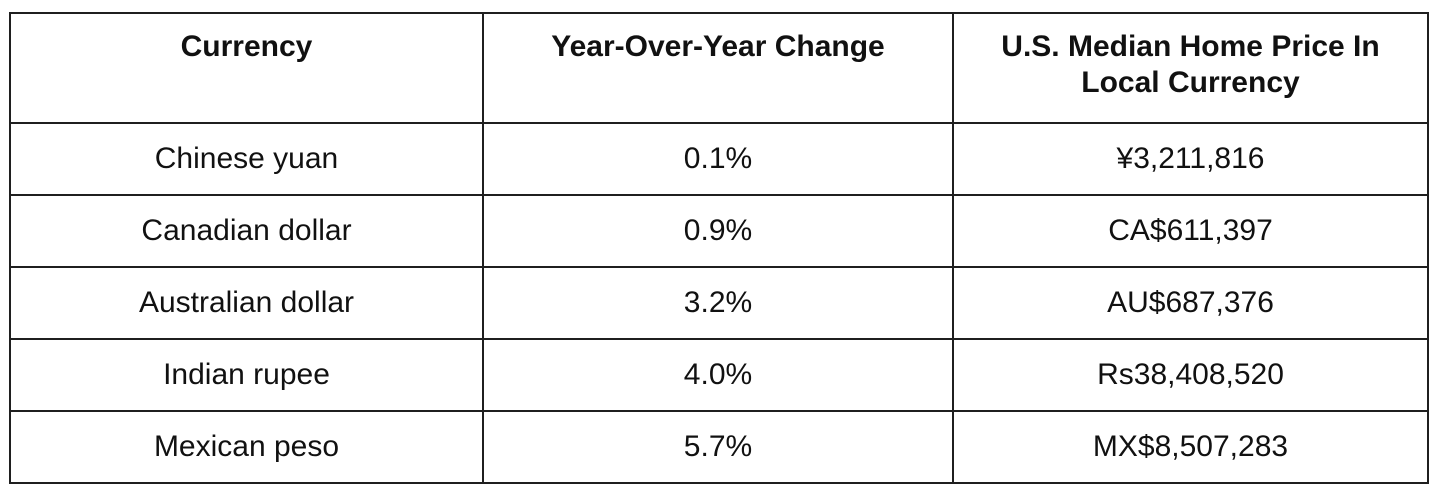 The image size is (1440, 496). I want to click on col-header-currency: Currency, so click(246, 68).